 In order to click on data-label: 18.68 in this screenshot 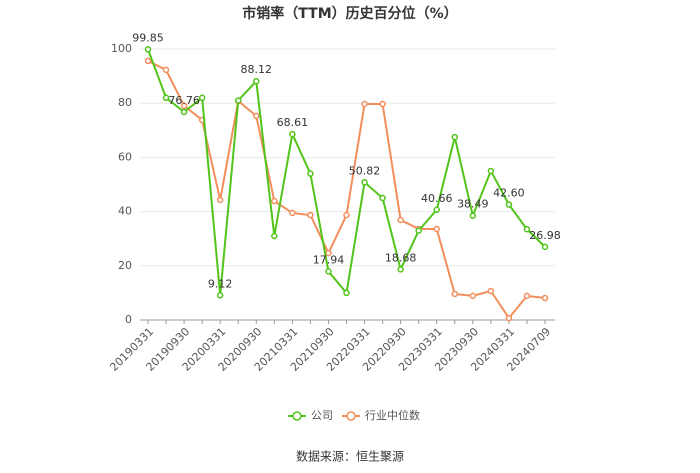, I will do `click(401, 257)`.